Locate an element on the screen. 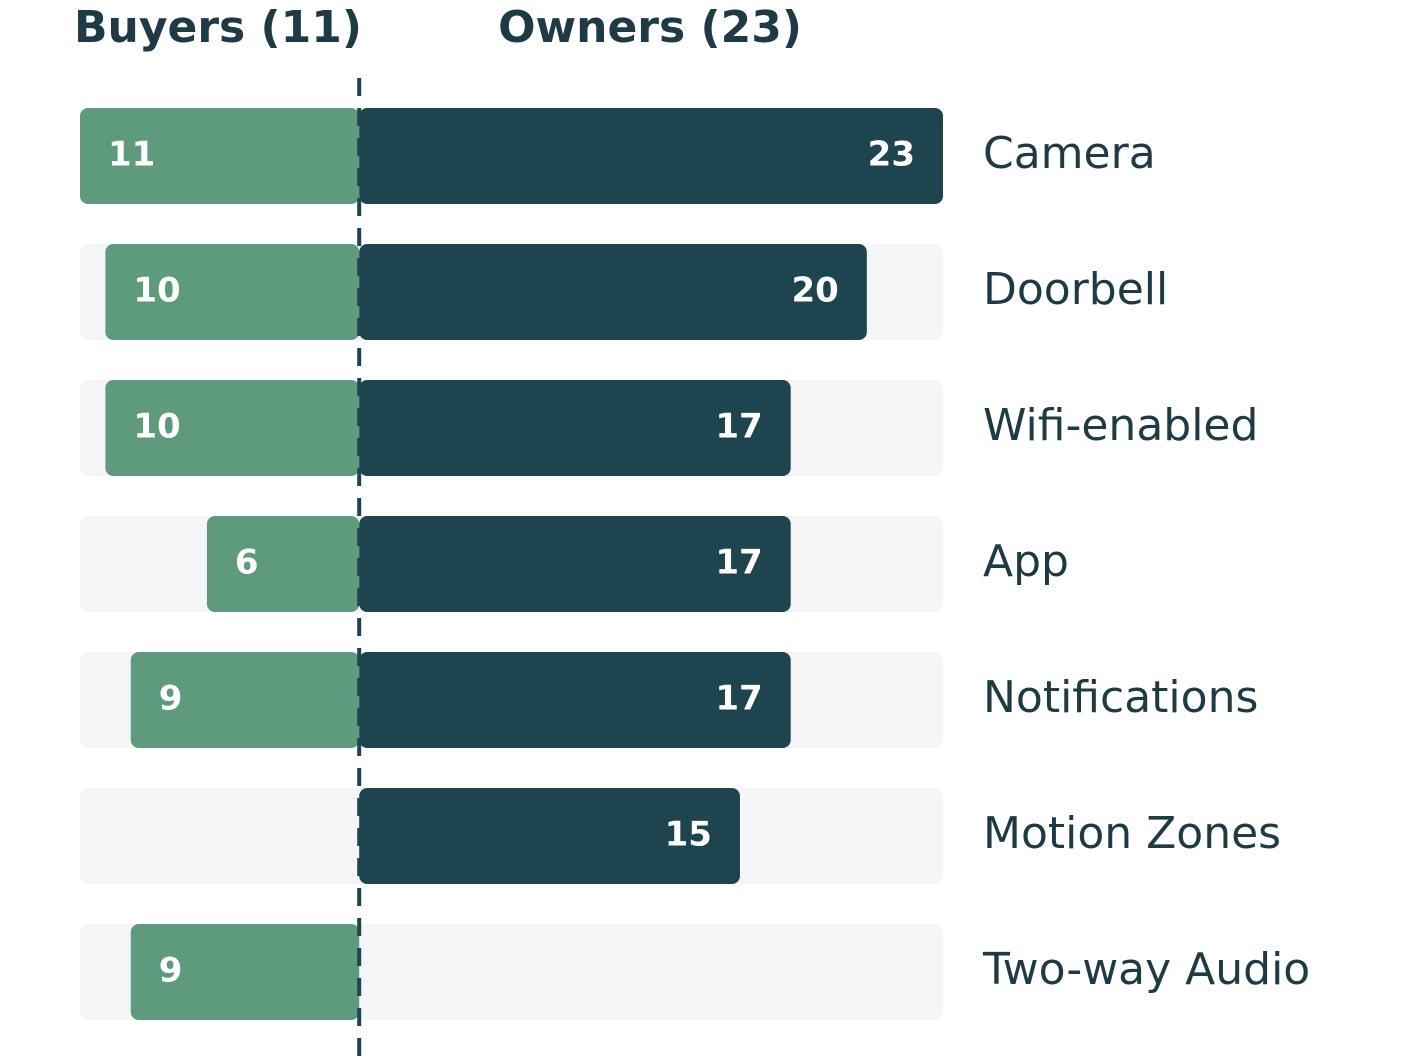 The height and width of the screenshot is (1062, 1428). owners-value: 20 is located at coordinates (815, 291).